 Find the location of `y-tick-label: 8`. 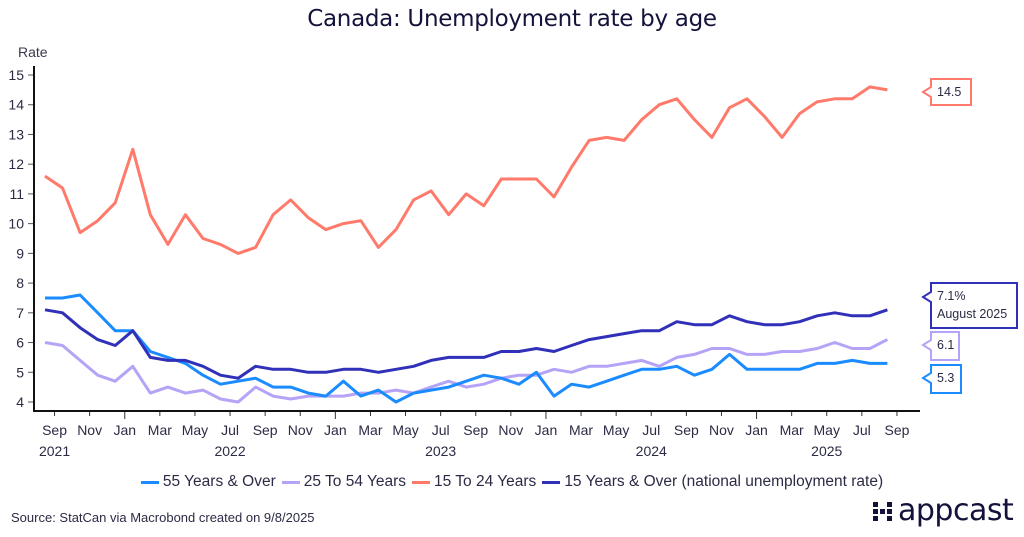

y-tick-label: 8 is located at coordinates (20, 283).